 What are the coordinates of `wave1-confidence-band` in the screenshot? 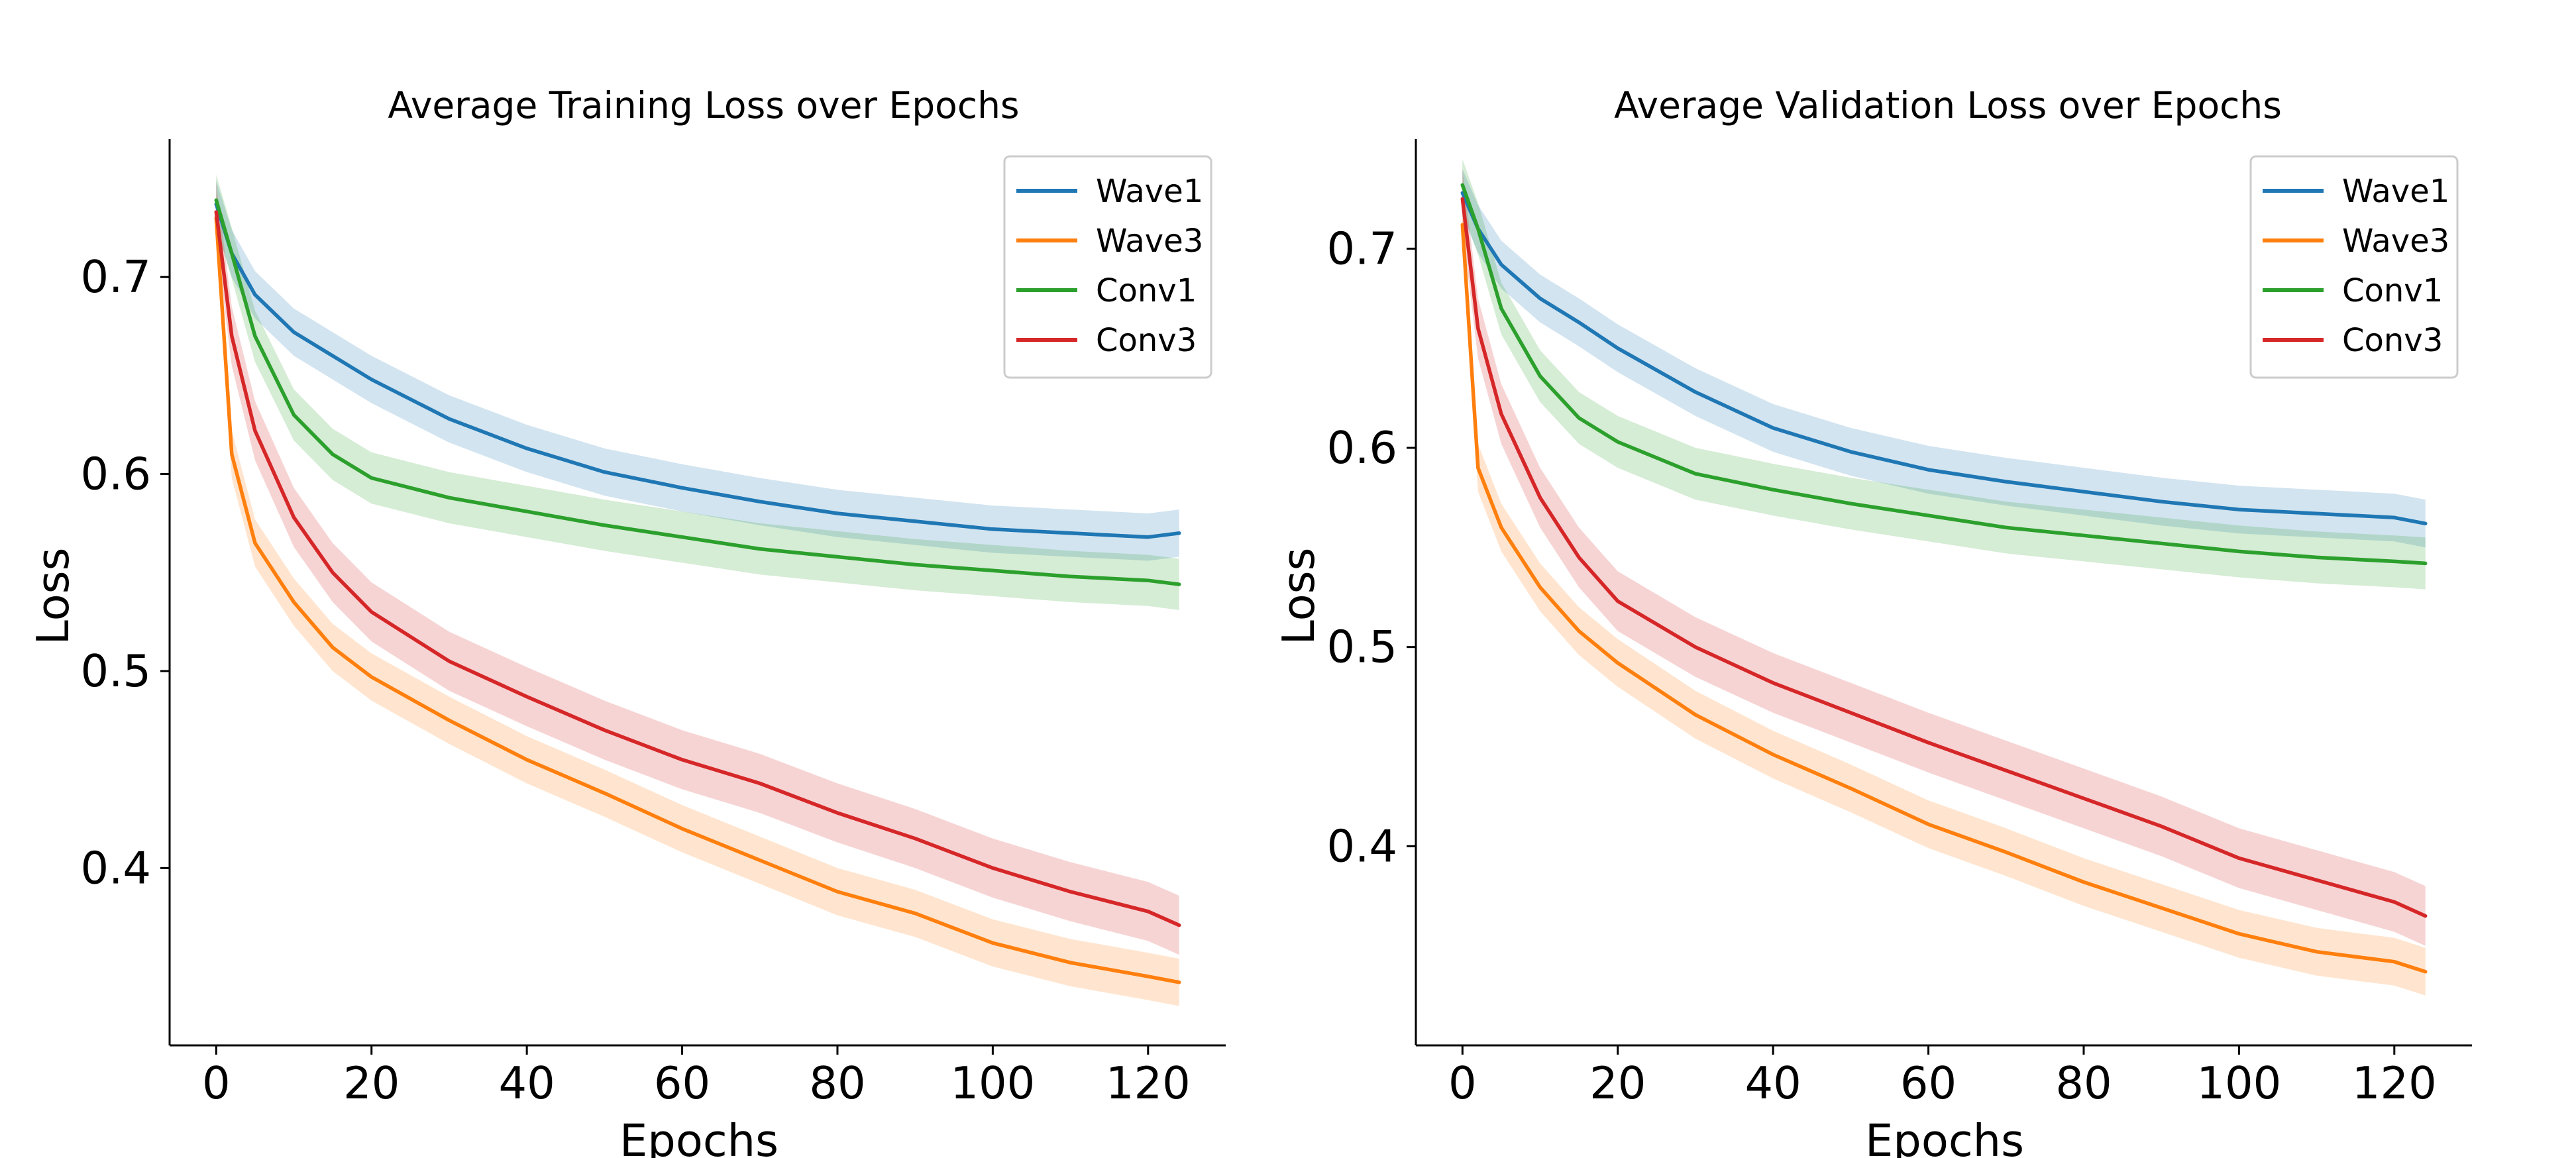 It's located at (697, 371).